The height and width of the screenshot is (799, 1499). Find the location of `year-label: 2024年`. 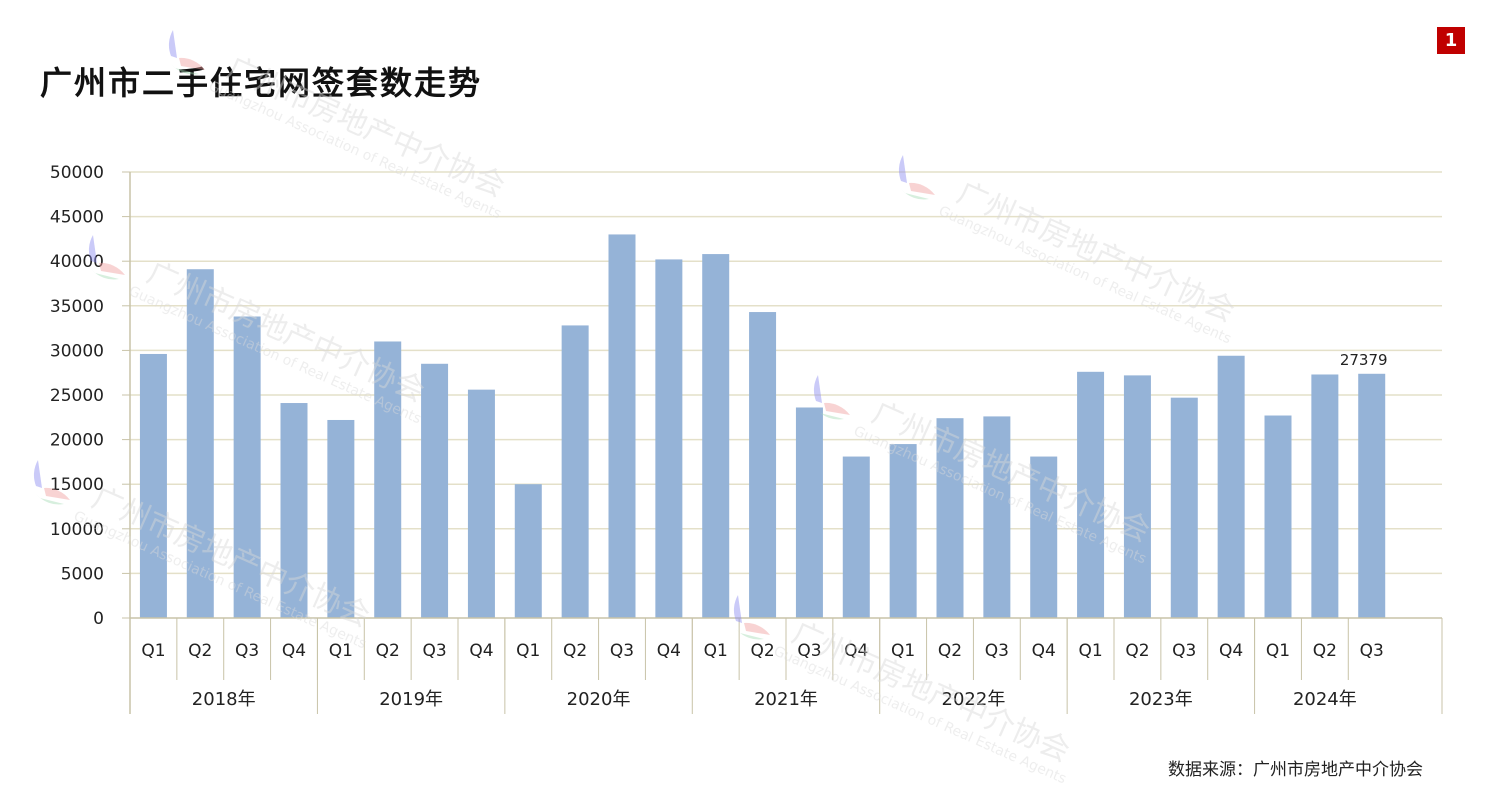

year-label: 2024年 is located at coordinates (1325, 699).